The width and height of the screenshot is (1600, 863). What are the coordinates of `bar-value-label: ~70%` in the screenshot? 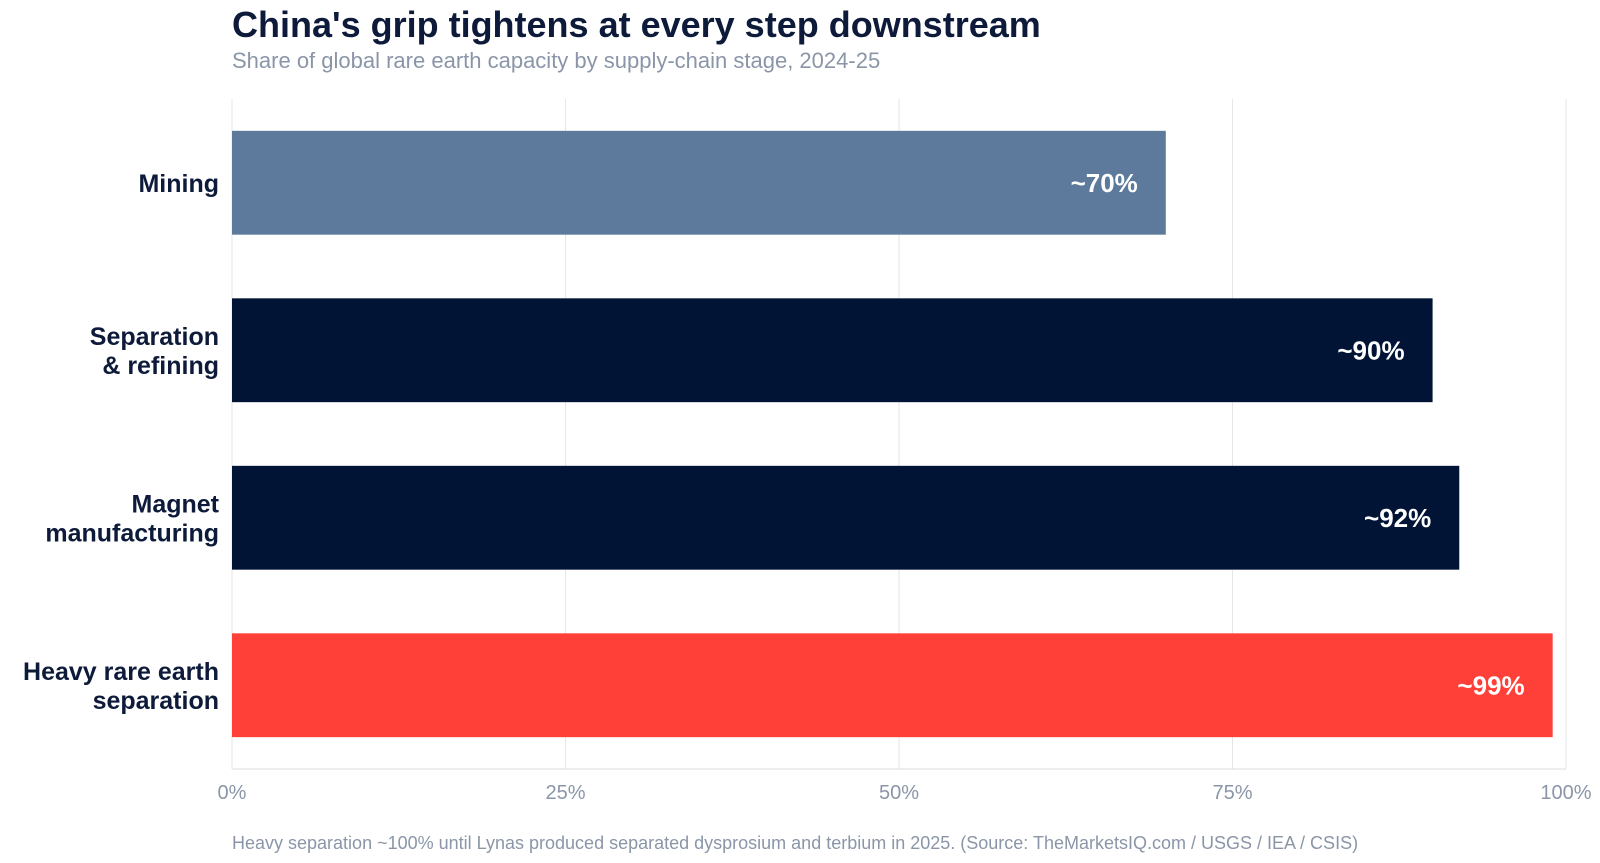 It's located at (1104, 183).